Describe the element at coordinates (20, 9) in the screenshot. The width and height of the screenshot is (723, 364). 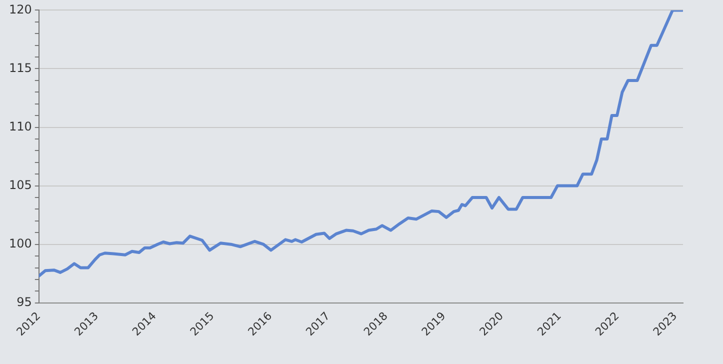
I see `y-tick-label: 120` at that location.